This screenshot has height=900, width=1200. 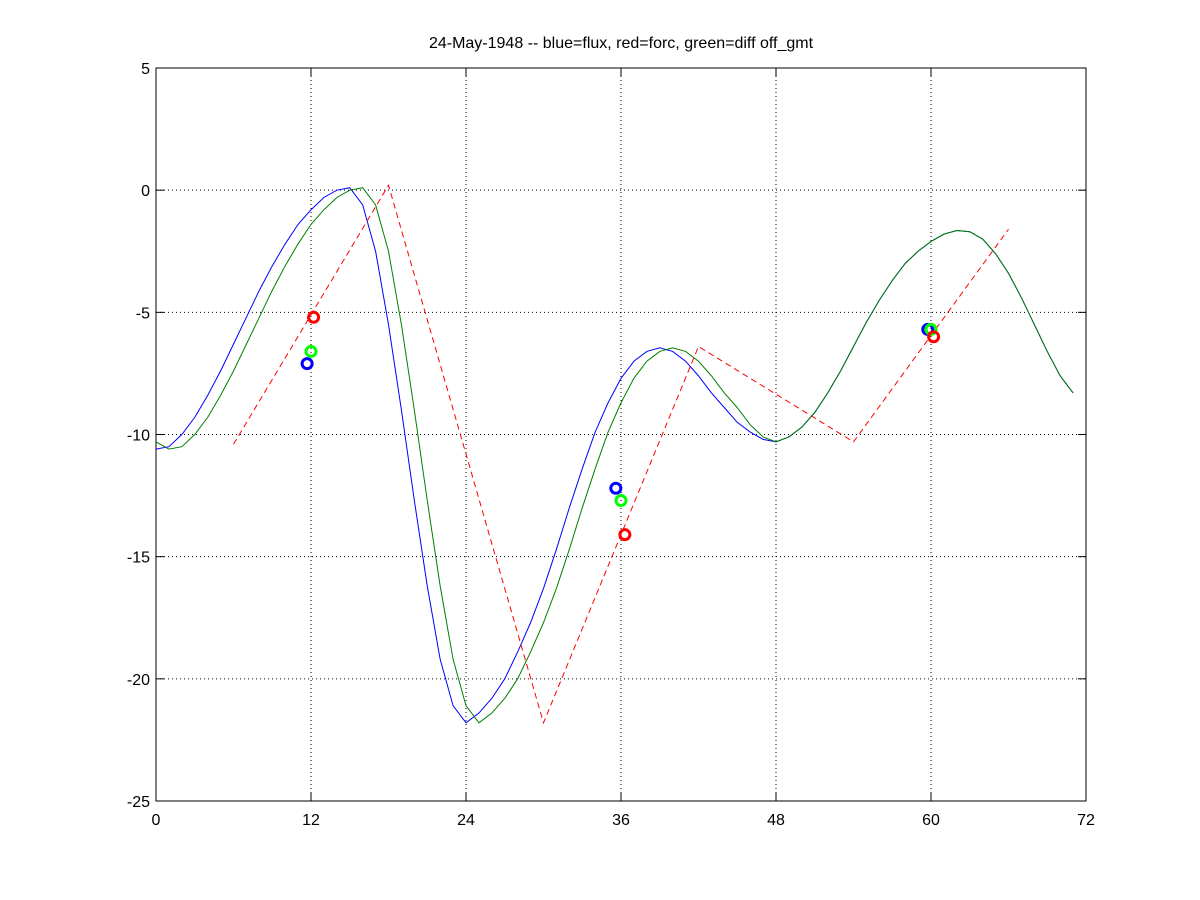 I want to click on y-tick-label: -15, so click(x=138, y=558).